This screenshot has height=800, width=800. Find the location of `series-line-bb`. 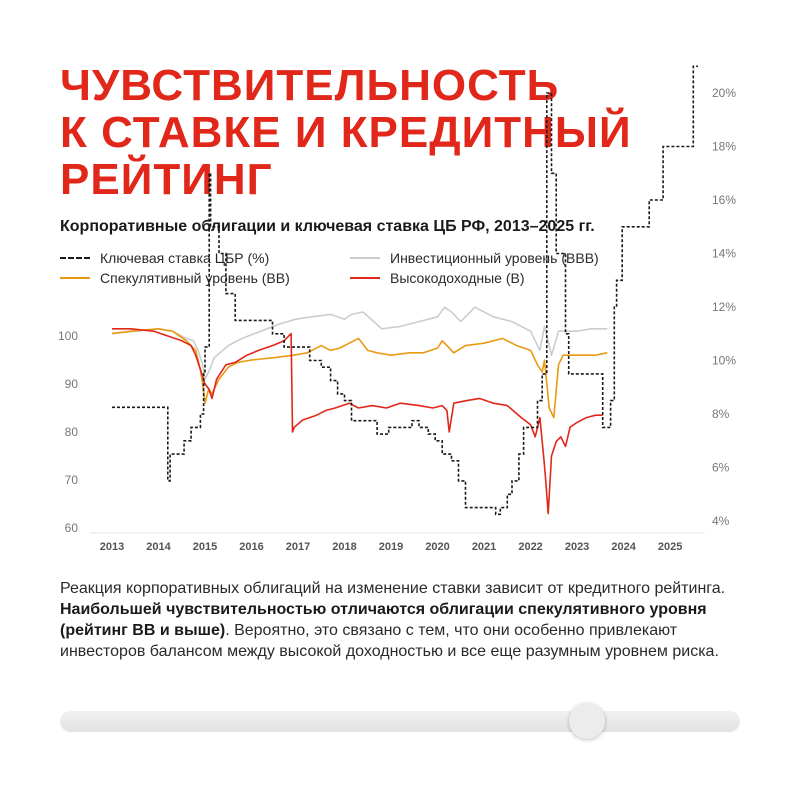

series-line-bb is located at coordinates (359, 373).